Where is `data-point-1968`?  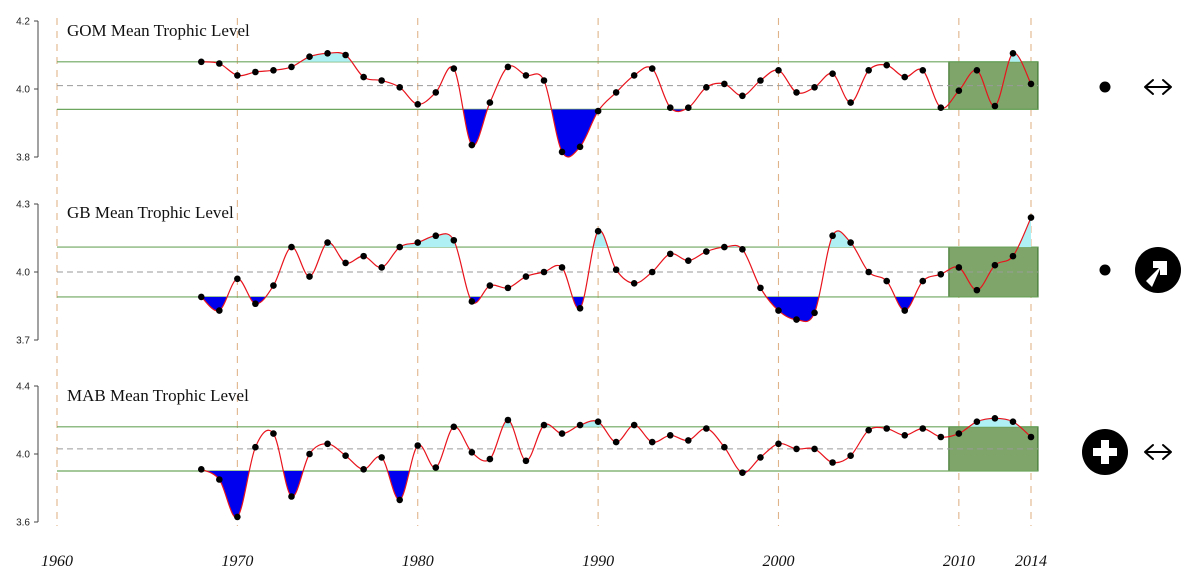
data-point-1968 is located at coordinates (201, 297).